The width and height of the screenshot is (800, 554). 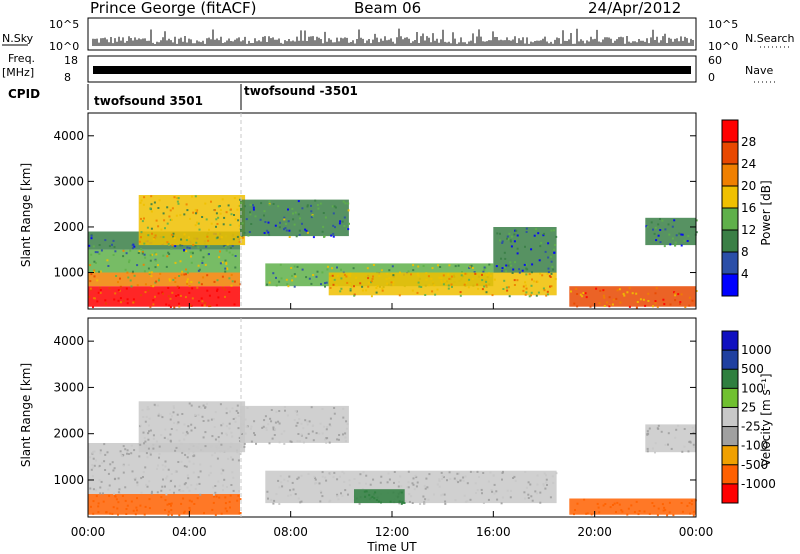 What do you see at coordinates (711, 77) in the screenshot?
I see `nave-tick-low: 0` at bounding box center [711, 77].